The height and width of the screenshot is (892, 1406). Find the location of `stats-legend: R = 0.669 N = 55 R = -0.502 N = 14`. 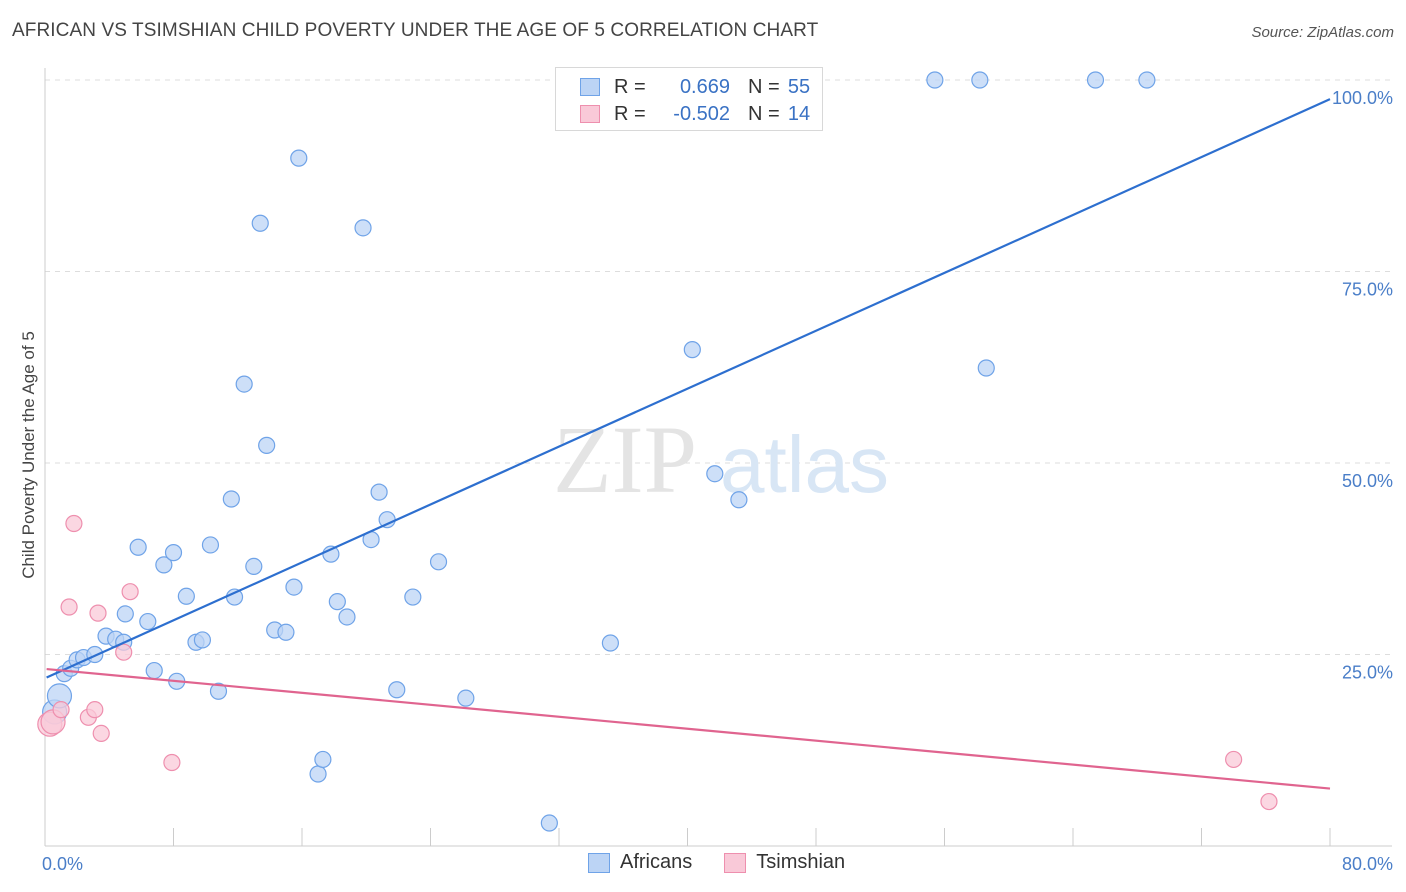

stats-legend: R = 0.669 N = 55 R = -0.502 N = 14 is located at coordinates (689, 99).